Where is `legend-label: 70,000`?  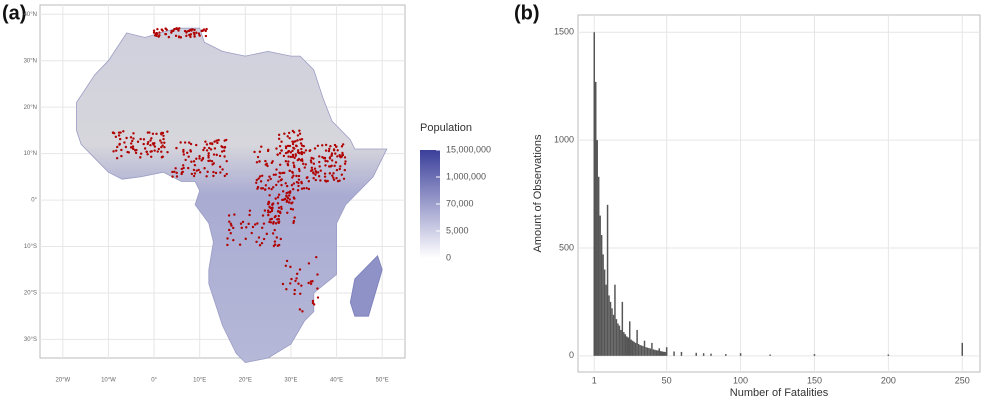 legend-label: 70,000 is located at coordinates (460, 203).